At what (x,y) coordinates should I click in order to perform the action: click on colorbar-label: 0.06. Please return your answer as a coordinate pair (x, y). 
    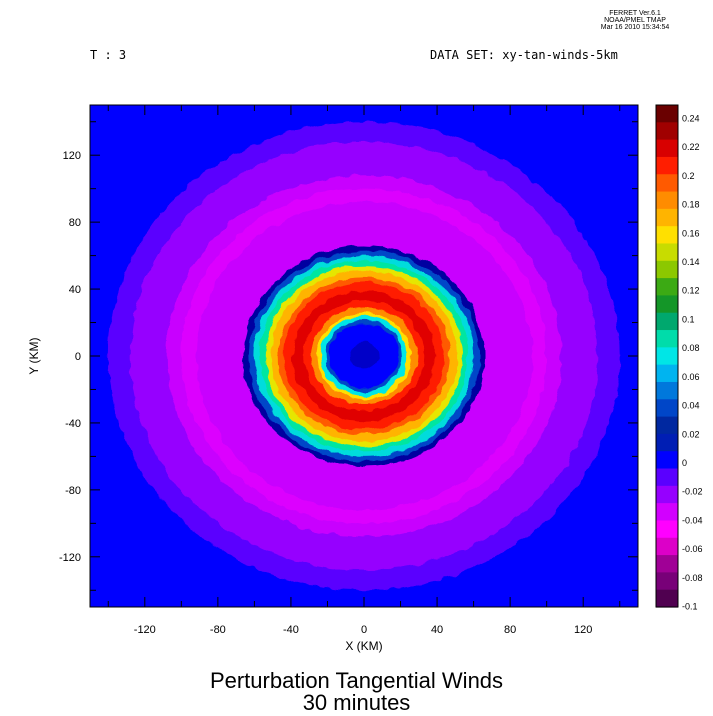
    Looking at the image, I should click on (691, 377).